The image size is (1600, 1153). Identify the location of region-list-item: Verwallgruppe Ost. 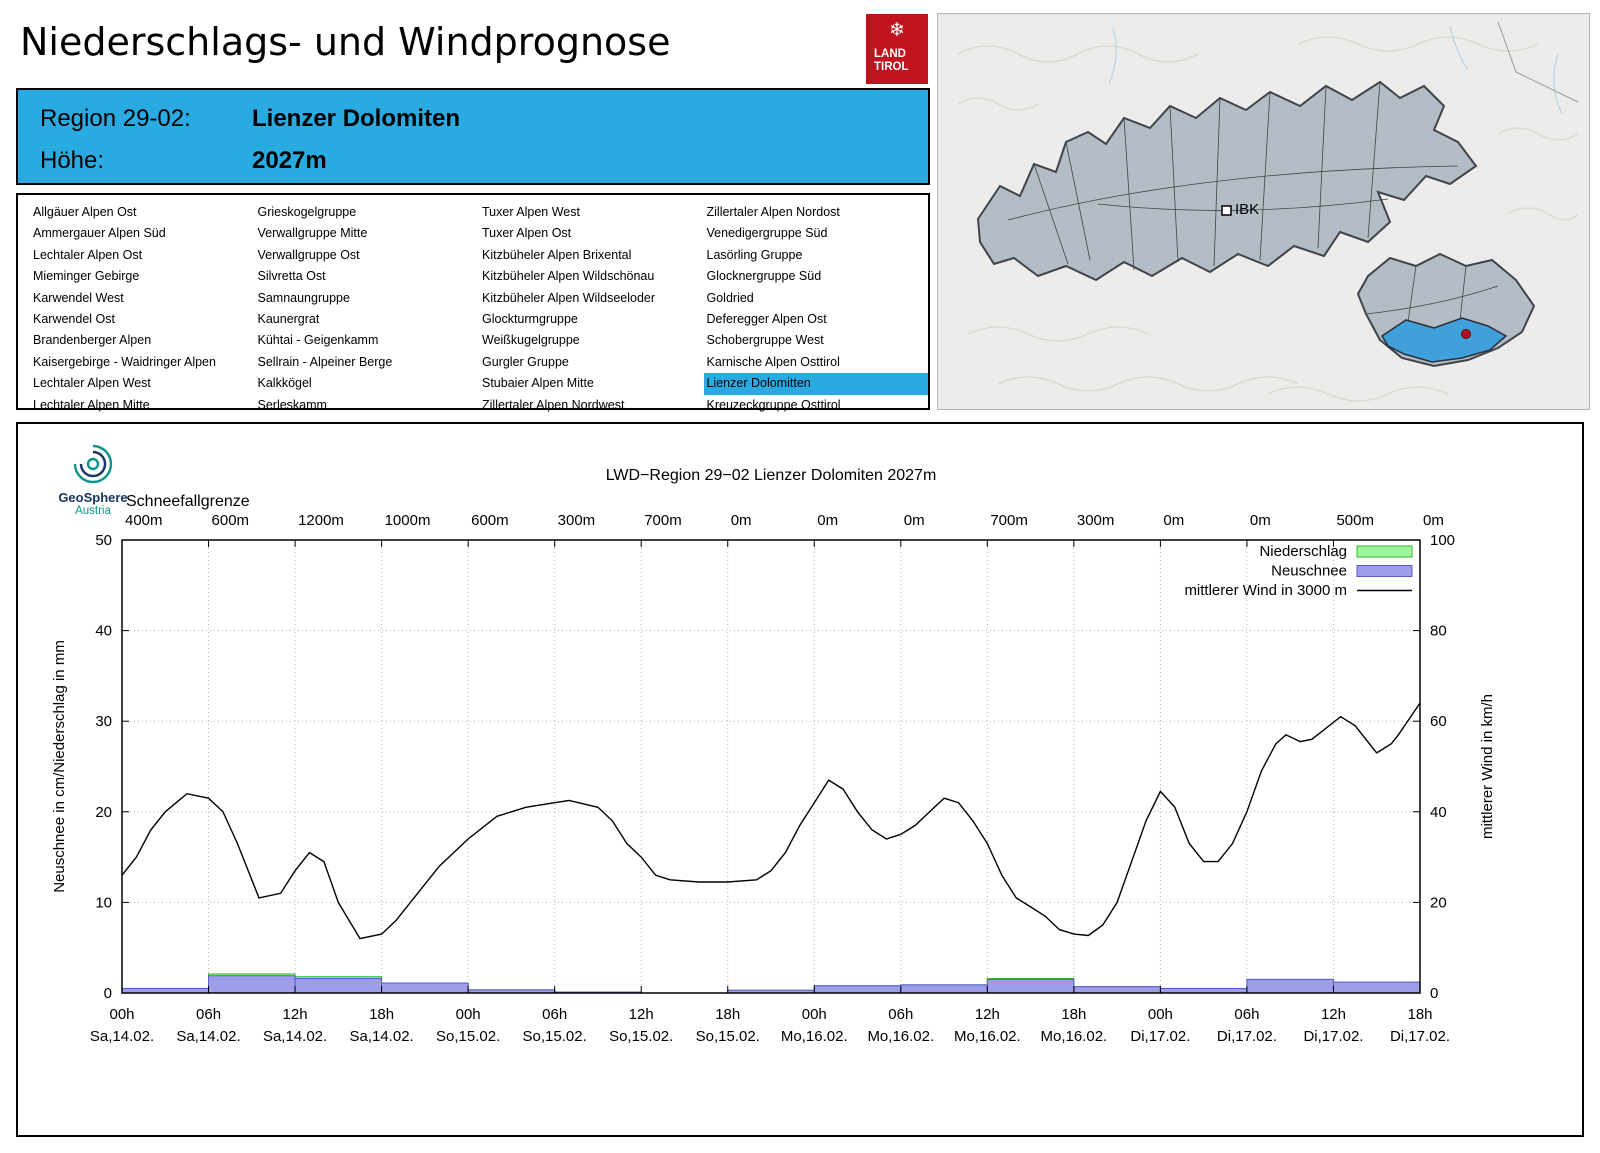
(308, 254).